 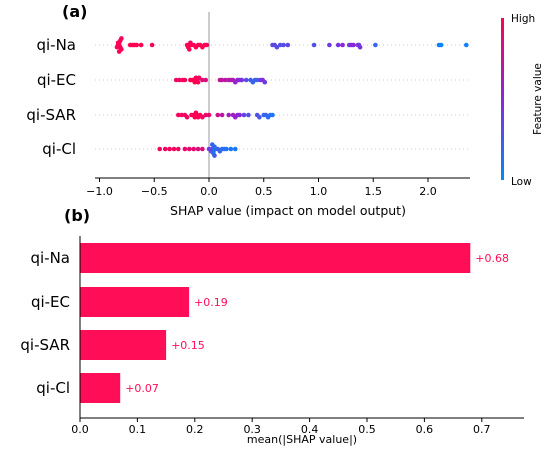 What do you see at coordinates (252, 429) in the screenshot?
I see `importance-x-tick-label: 0.3` at bounding box center [252, 429].